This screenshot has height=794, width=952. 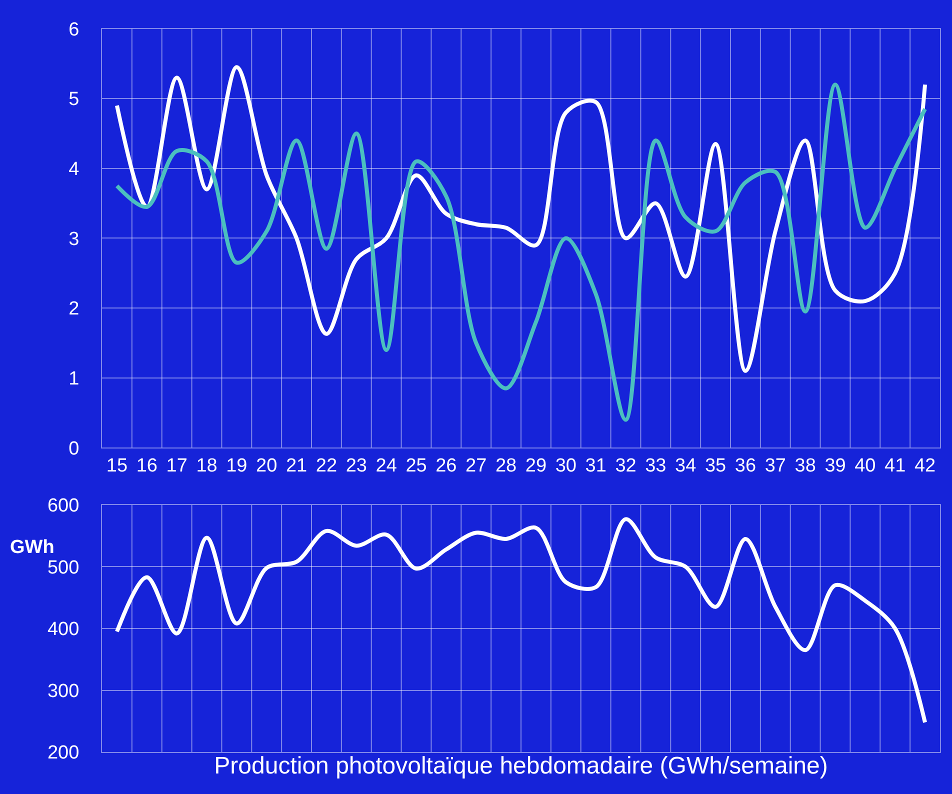 I want to click on x-tick-label: 28, so click(x=506, y=465).